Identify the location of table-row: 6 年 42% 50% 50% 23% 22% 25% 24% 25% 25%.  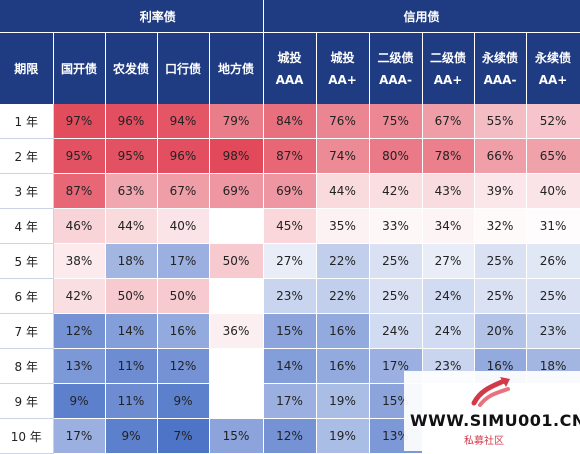
(290, 296).